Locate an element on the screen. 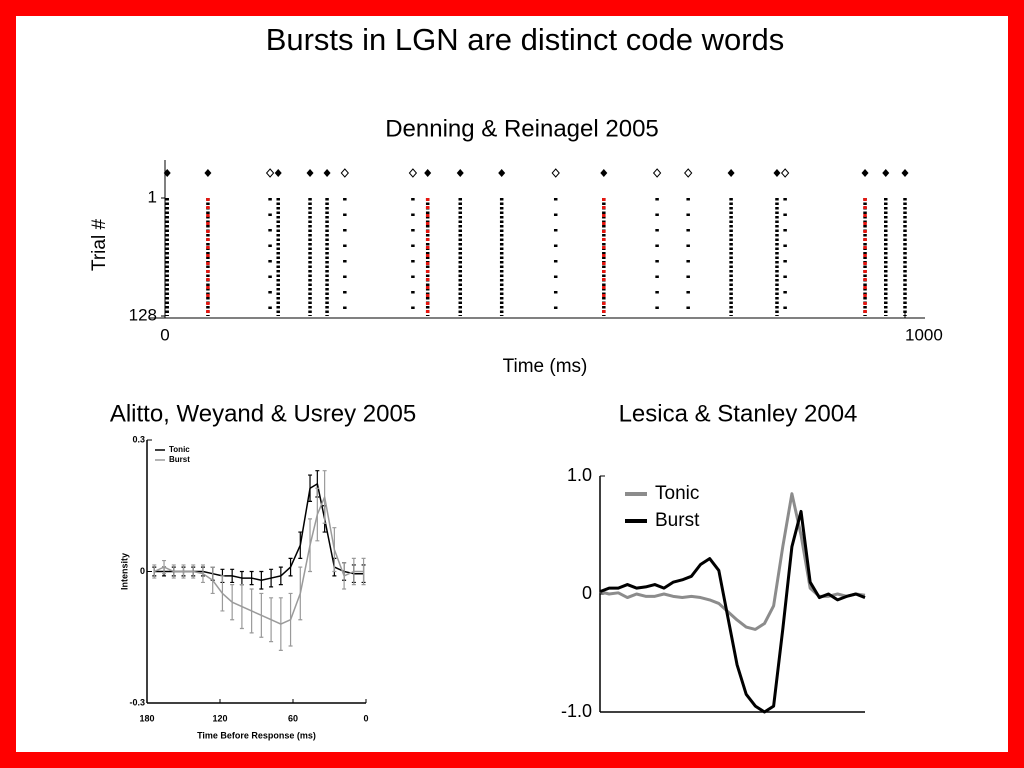 This screenshot has width=1024, height=768. y-tick-label: -1.0 is located at coordinates (576, 711).